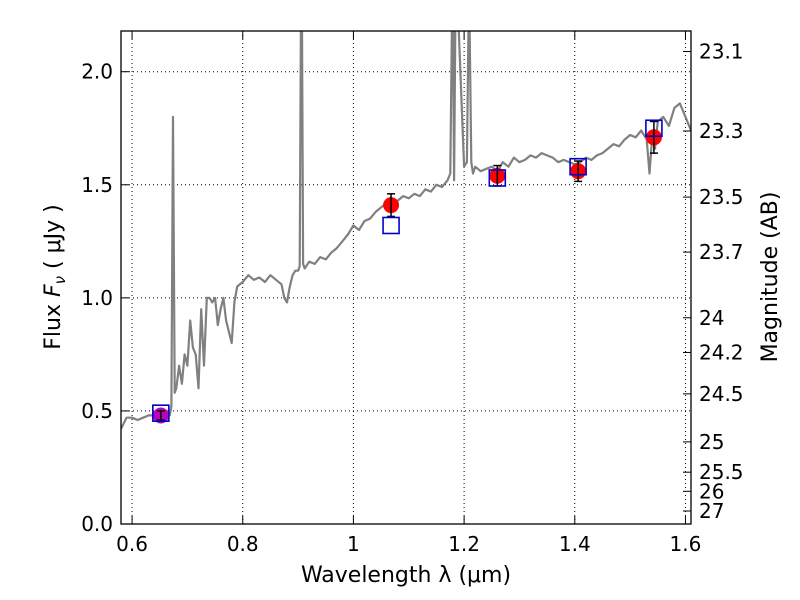 This screenshot has height=600, width=800. I want to click on y2-axis-label: Magnitude (AB), so click(770, 277).